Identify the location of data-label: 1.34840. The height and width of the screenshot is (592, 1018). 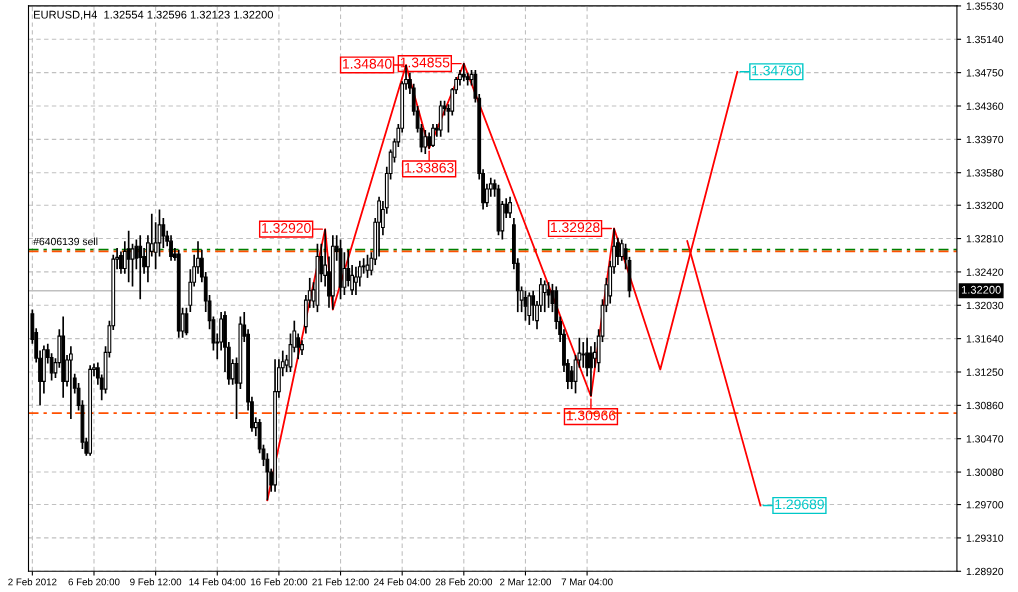
(367, 63).